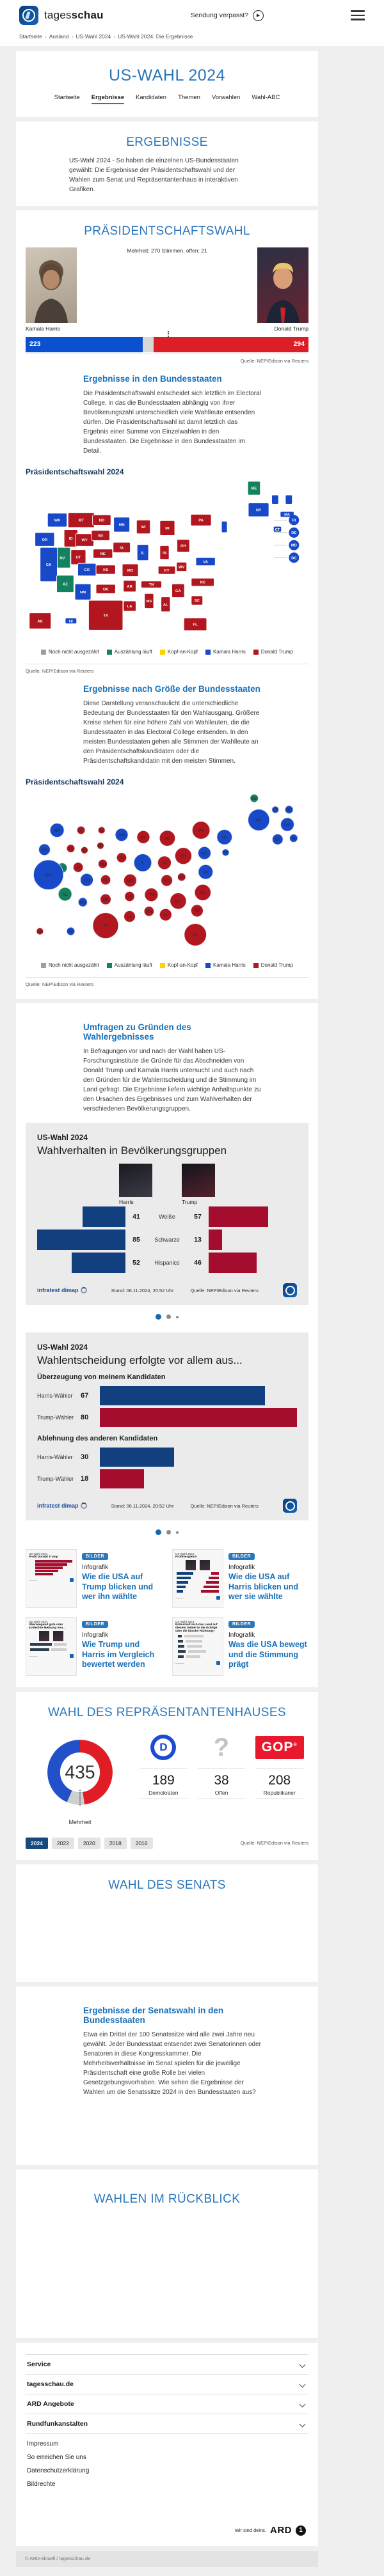  I want to click on state-bubble-WI: WI, so click(143, 837).